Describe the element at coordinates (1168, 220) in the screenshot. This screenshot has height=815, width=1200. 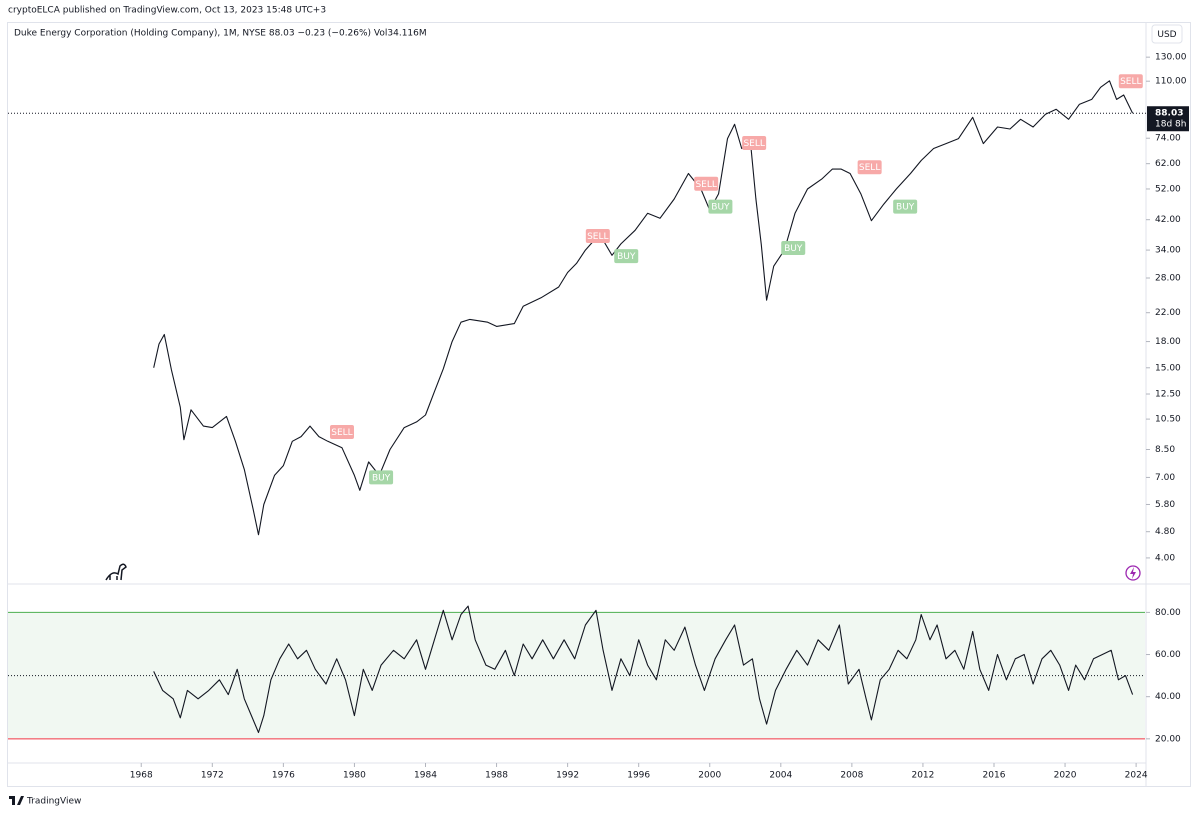
I see `y-tick-label: 42.00` at that location.